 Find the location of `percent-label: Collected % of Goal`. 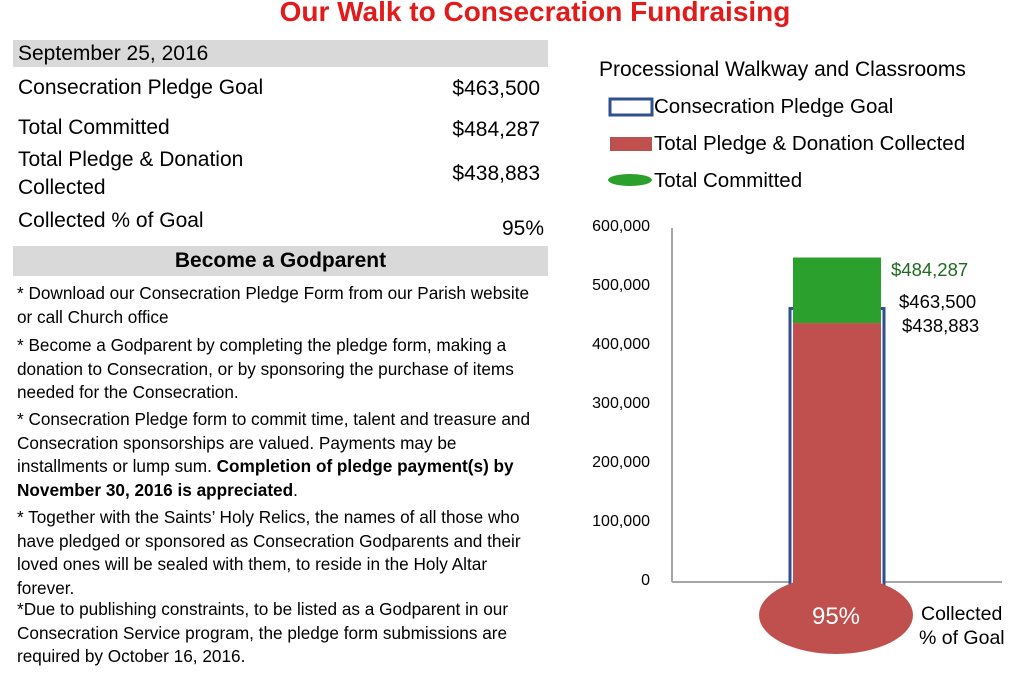

percent-label: Collected % of Goal is located at coordinates (111, 220).